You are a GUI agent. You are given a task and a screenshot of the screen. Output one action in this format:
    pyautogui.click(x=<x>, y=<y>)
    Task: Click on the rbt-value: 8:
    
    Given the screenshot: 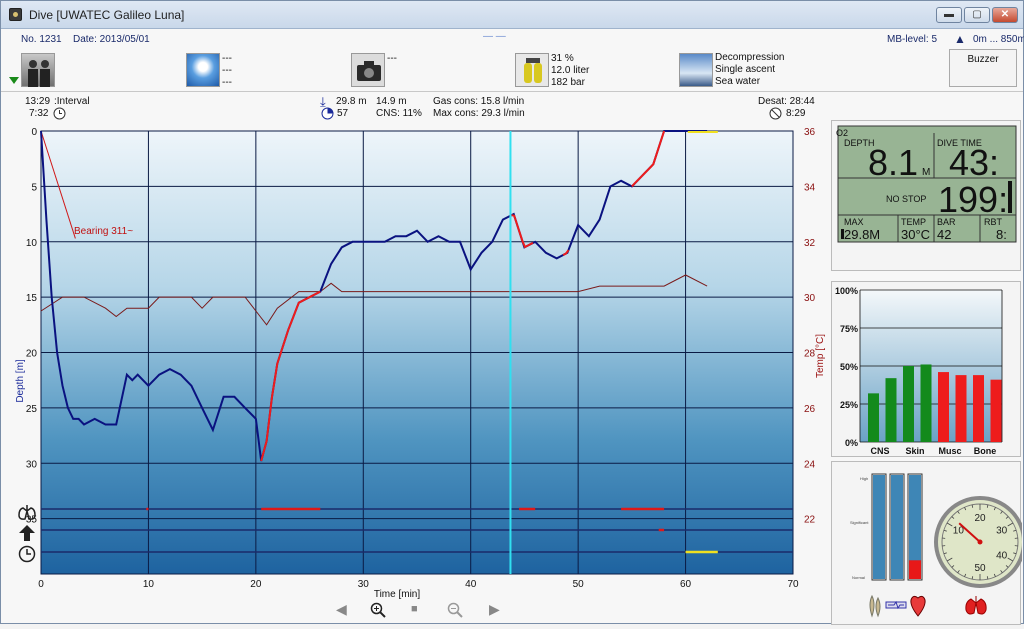 What is the action you would take?
    pyautogui.click(x=1001, y=234)
    